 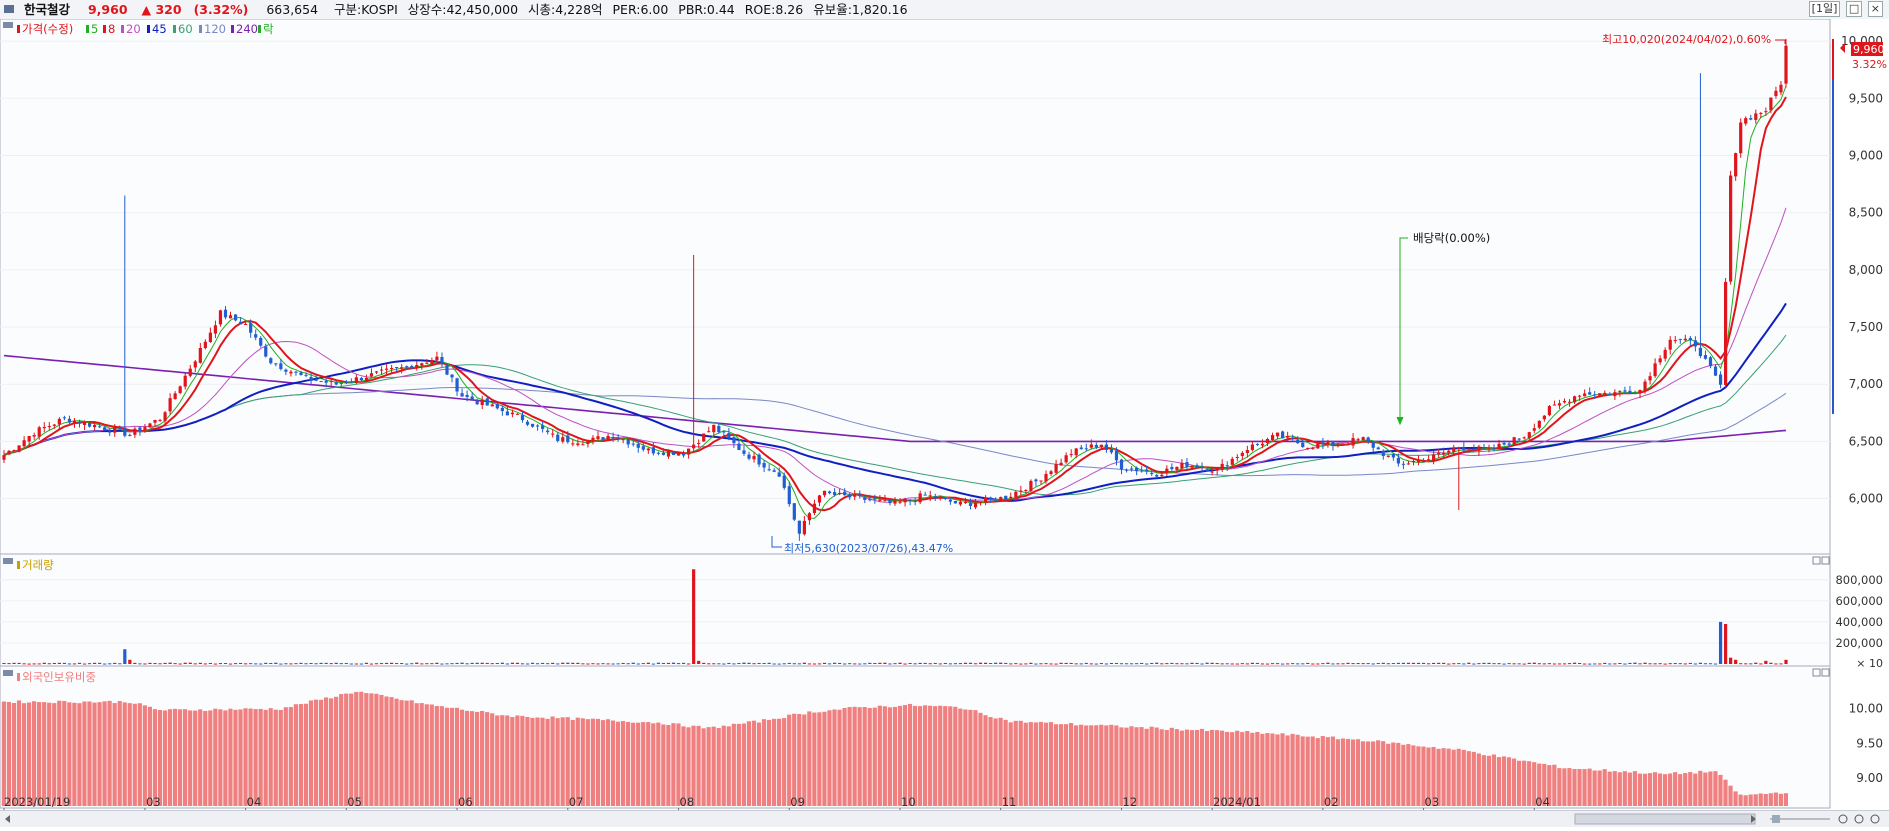 I want to click on foreign-maximize-icon, so click(x=1816, y=672).